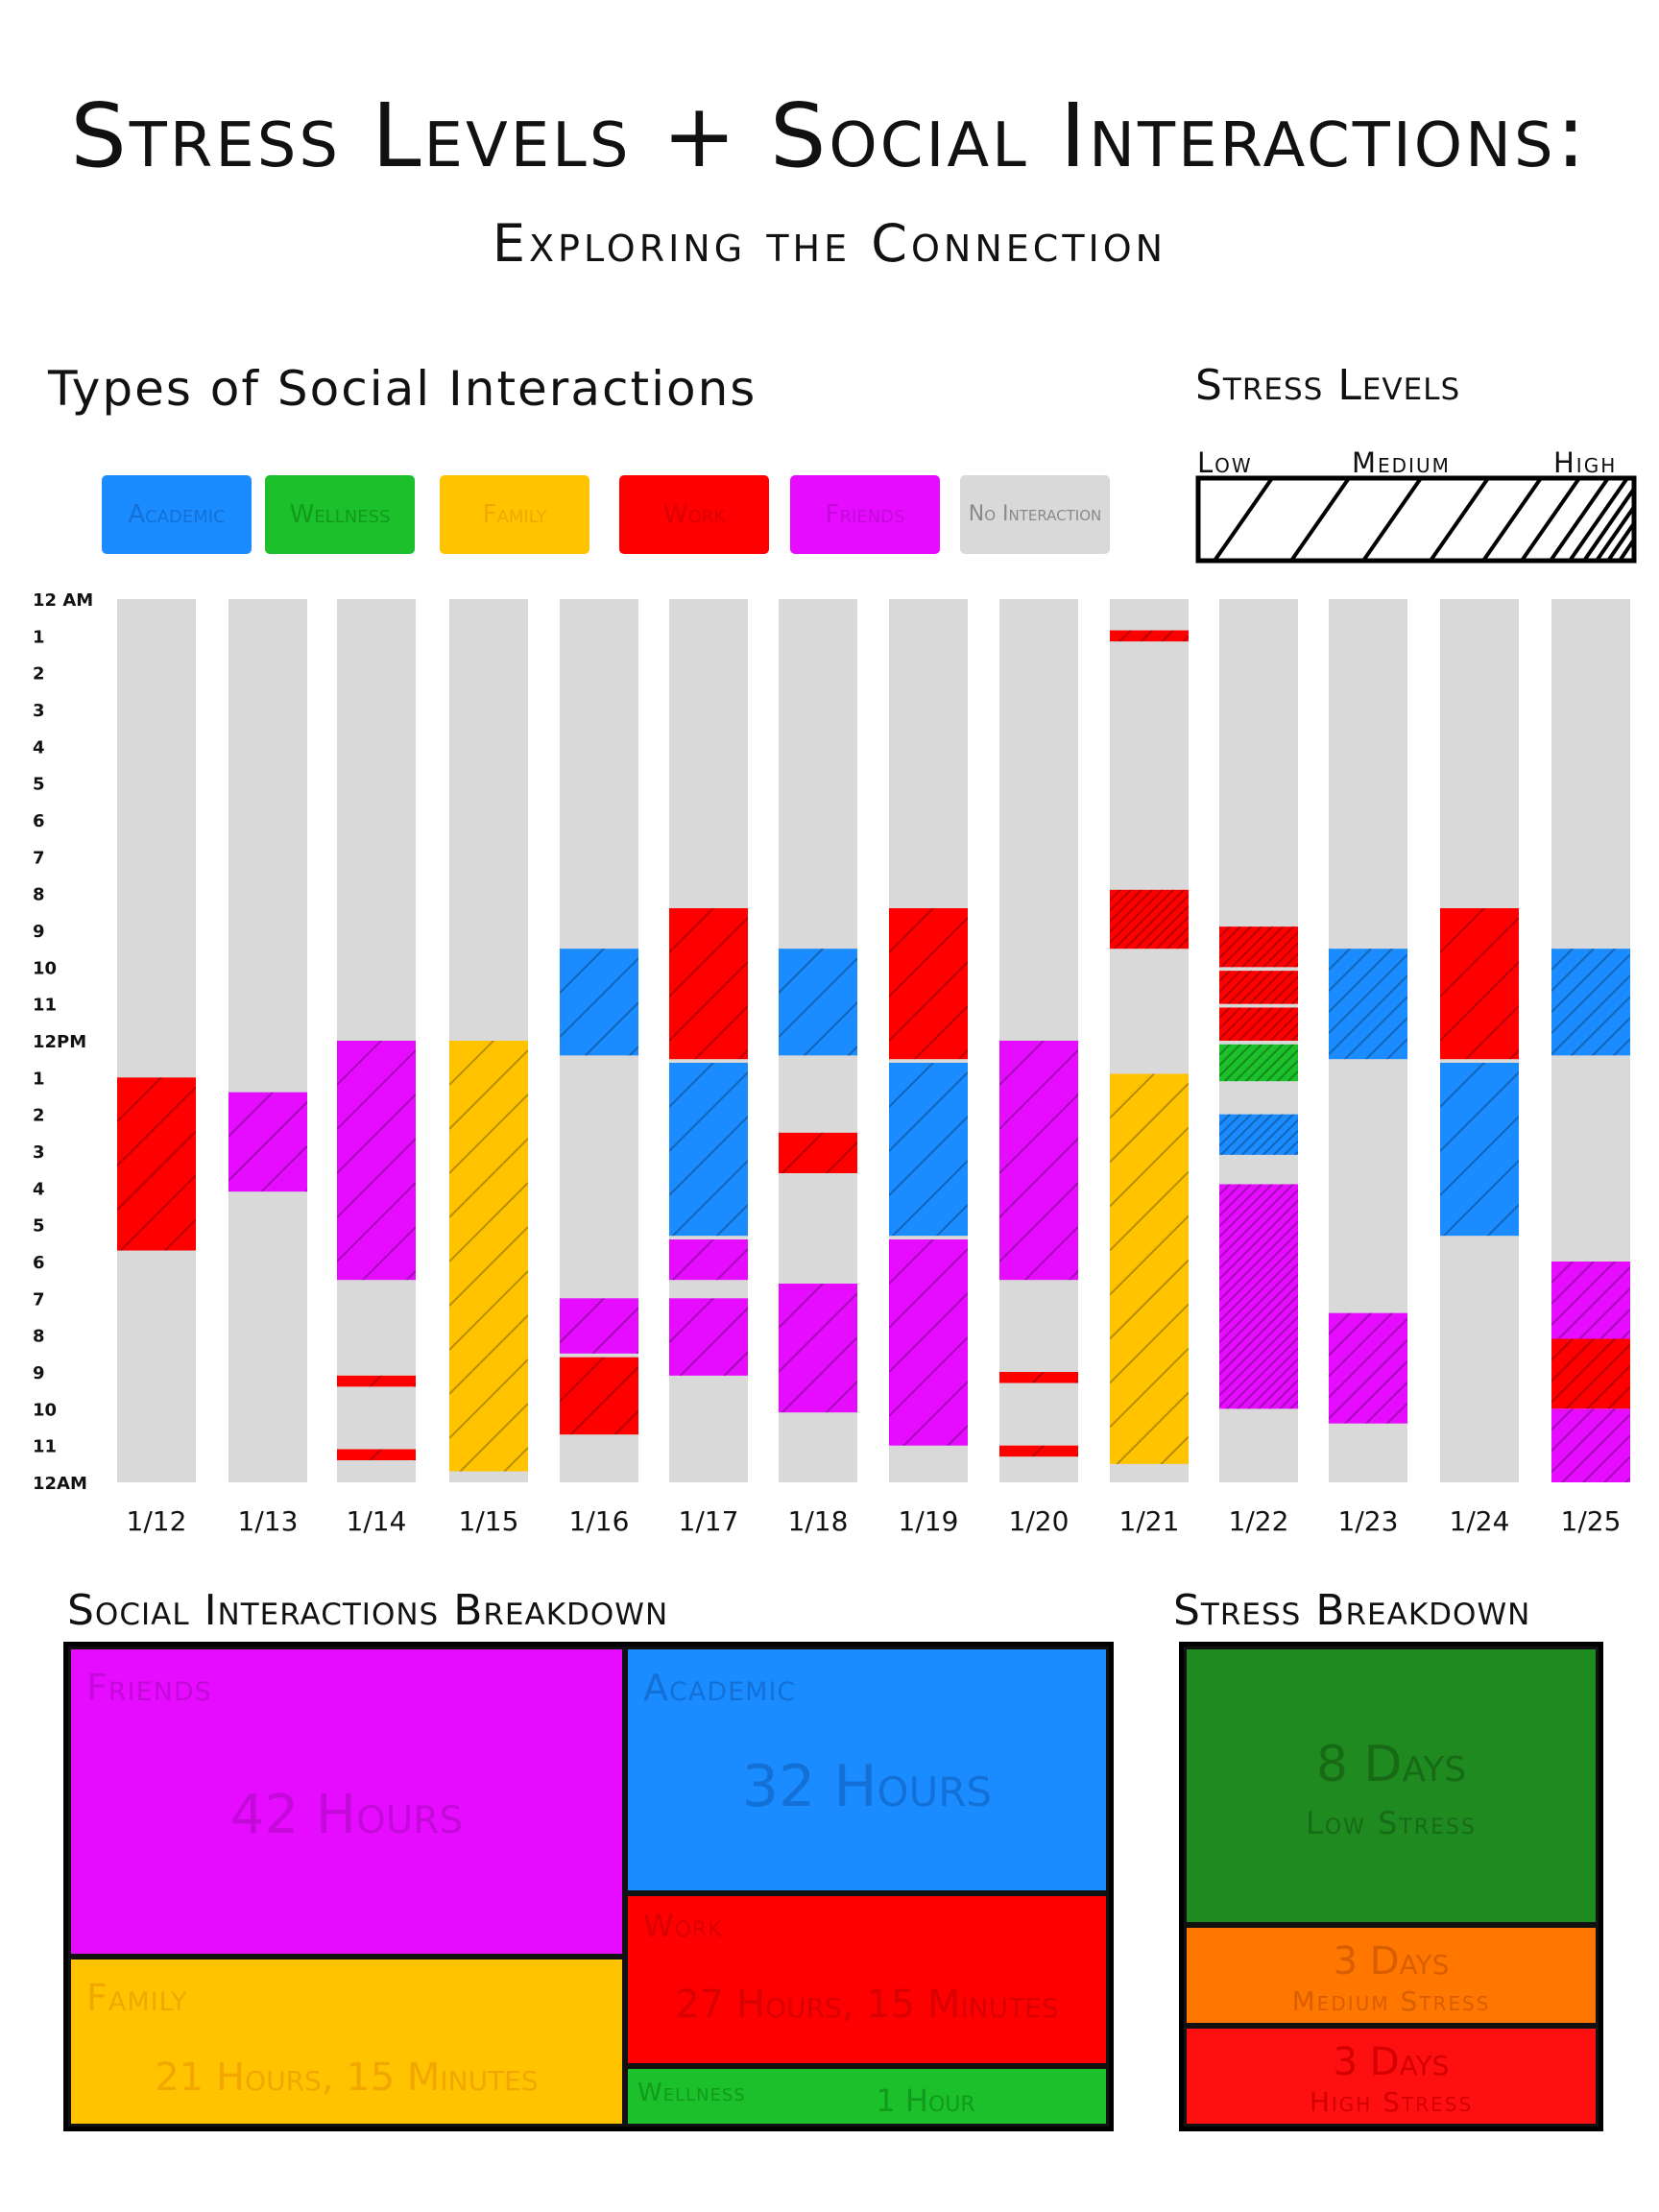 This screenshot has height=2212, width=1659. I want to click on hour-tick-label: 9, so click(39, 932).